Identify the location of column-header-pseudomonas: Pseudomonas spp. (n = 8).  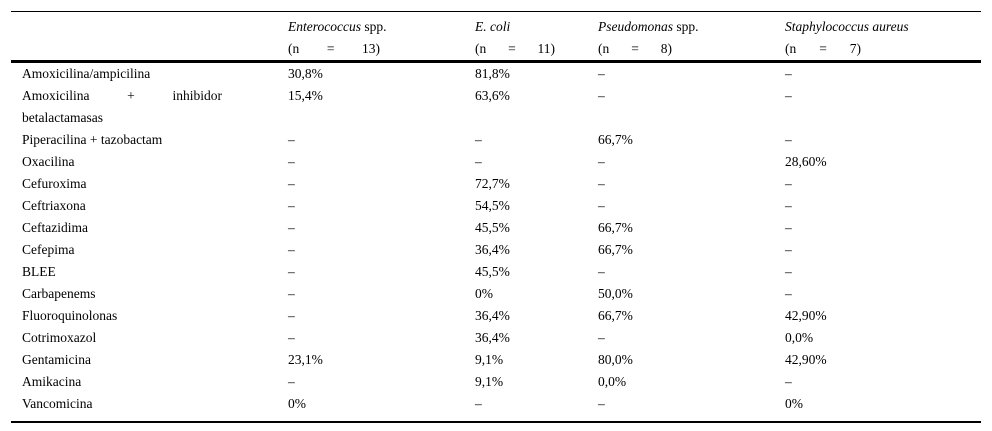
(691, 38).